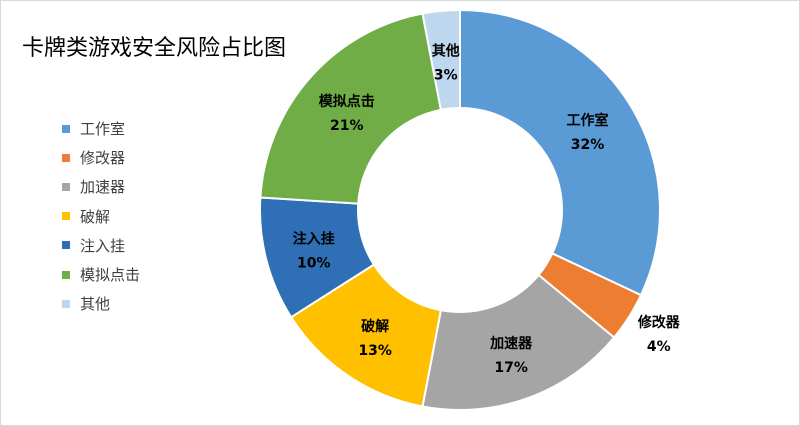  I want to click on legend-item: 其他, so click(101, 303).